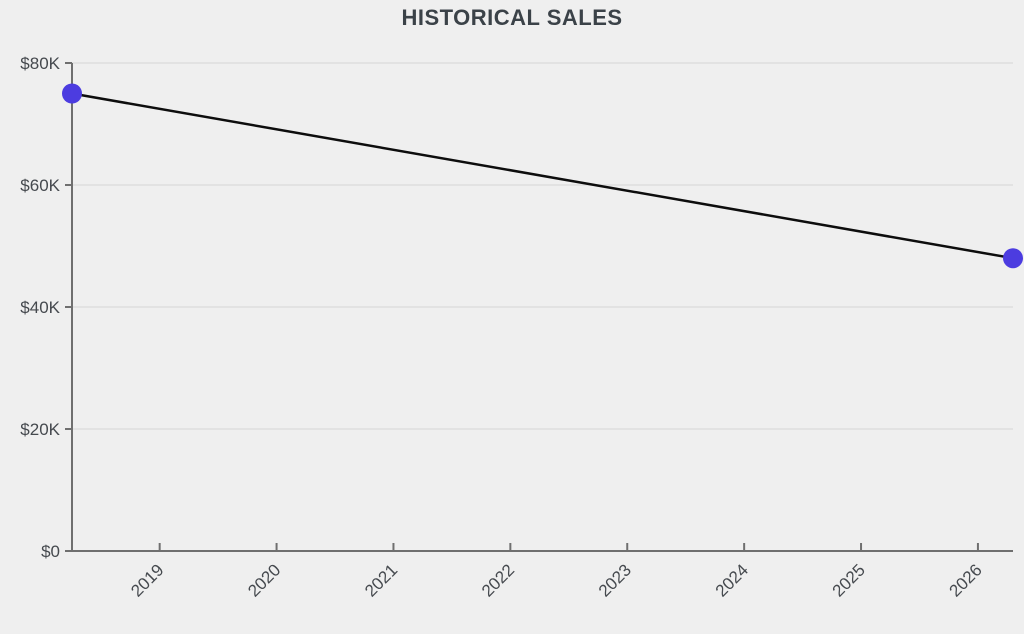  Describe the element at coordinates (381, 580) in the screenshot. I see `x-tick-label: 2021` at that location.